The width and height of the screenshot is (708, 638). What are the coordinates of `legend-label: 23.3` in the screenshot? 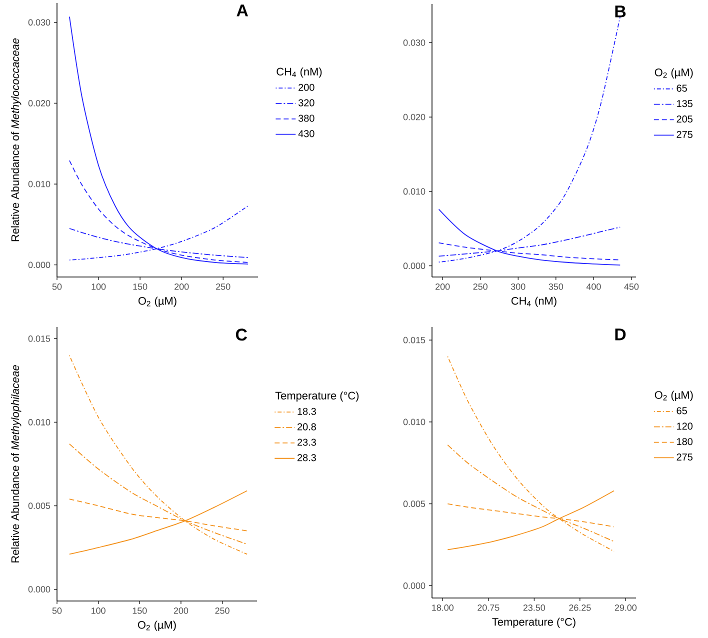 It's located at (307, 442).